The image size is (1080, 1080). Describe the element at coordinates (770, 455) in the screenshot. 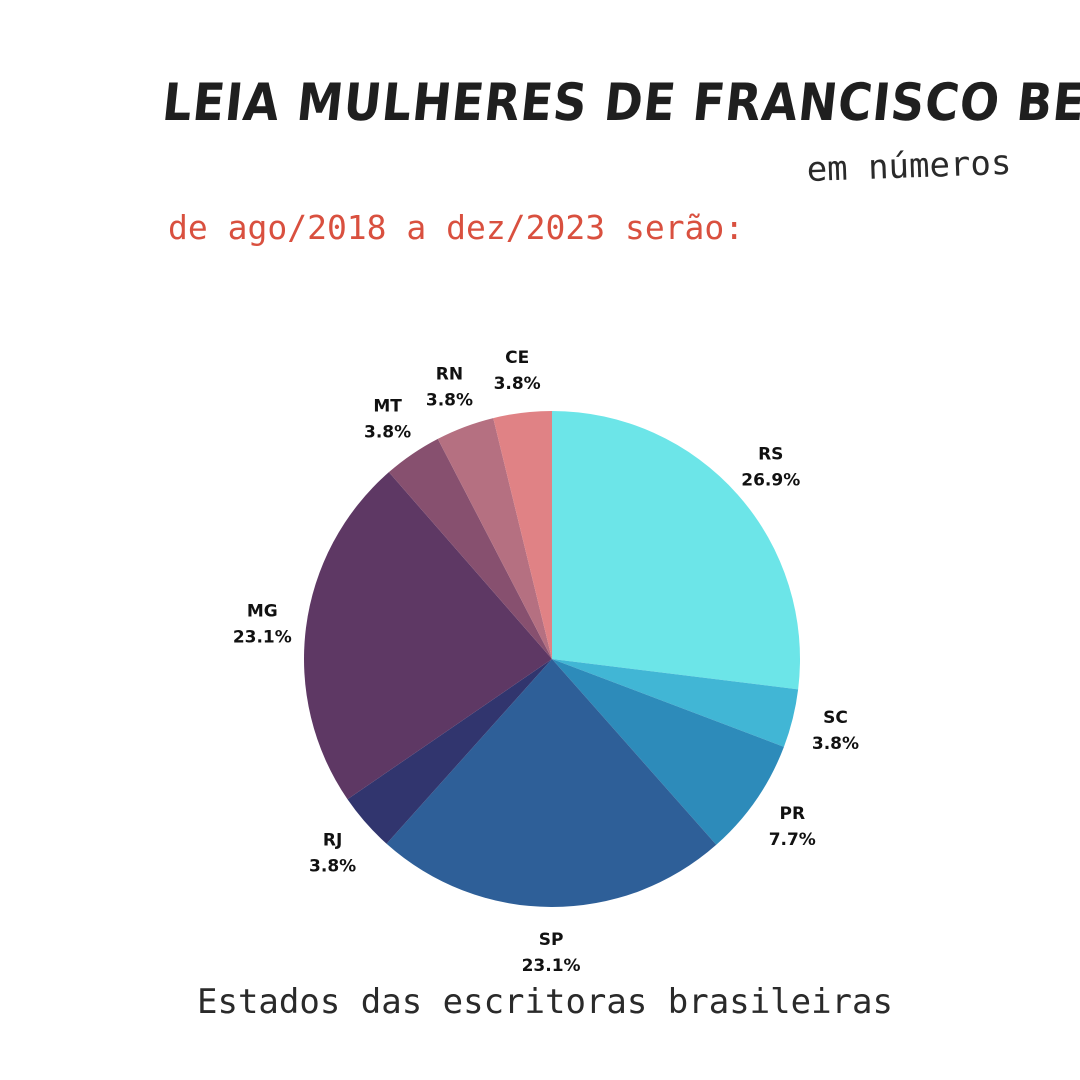

I see `pie-label-name: RS` at that location.